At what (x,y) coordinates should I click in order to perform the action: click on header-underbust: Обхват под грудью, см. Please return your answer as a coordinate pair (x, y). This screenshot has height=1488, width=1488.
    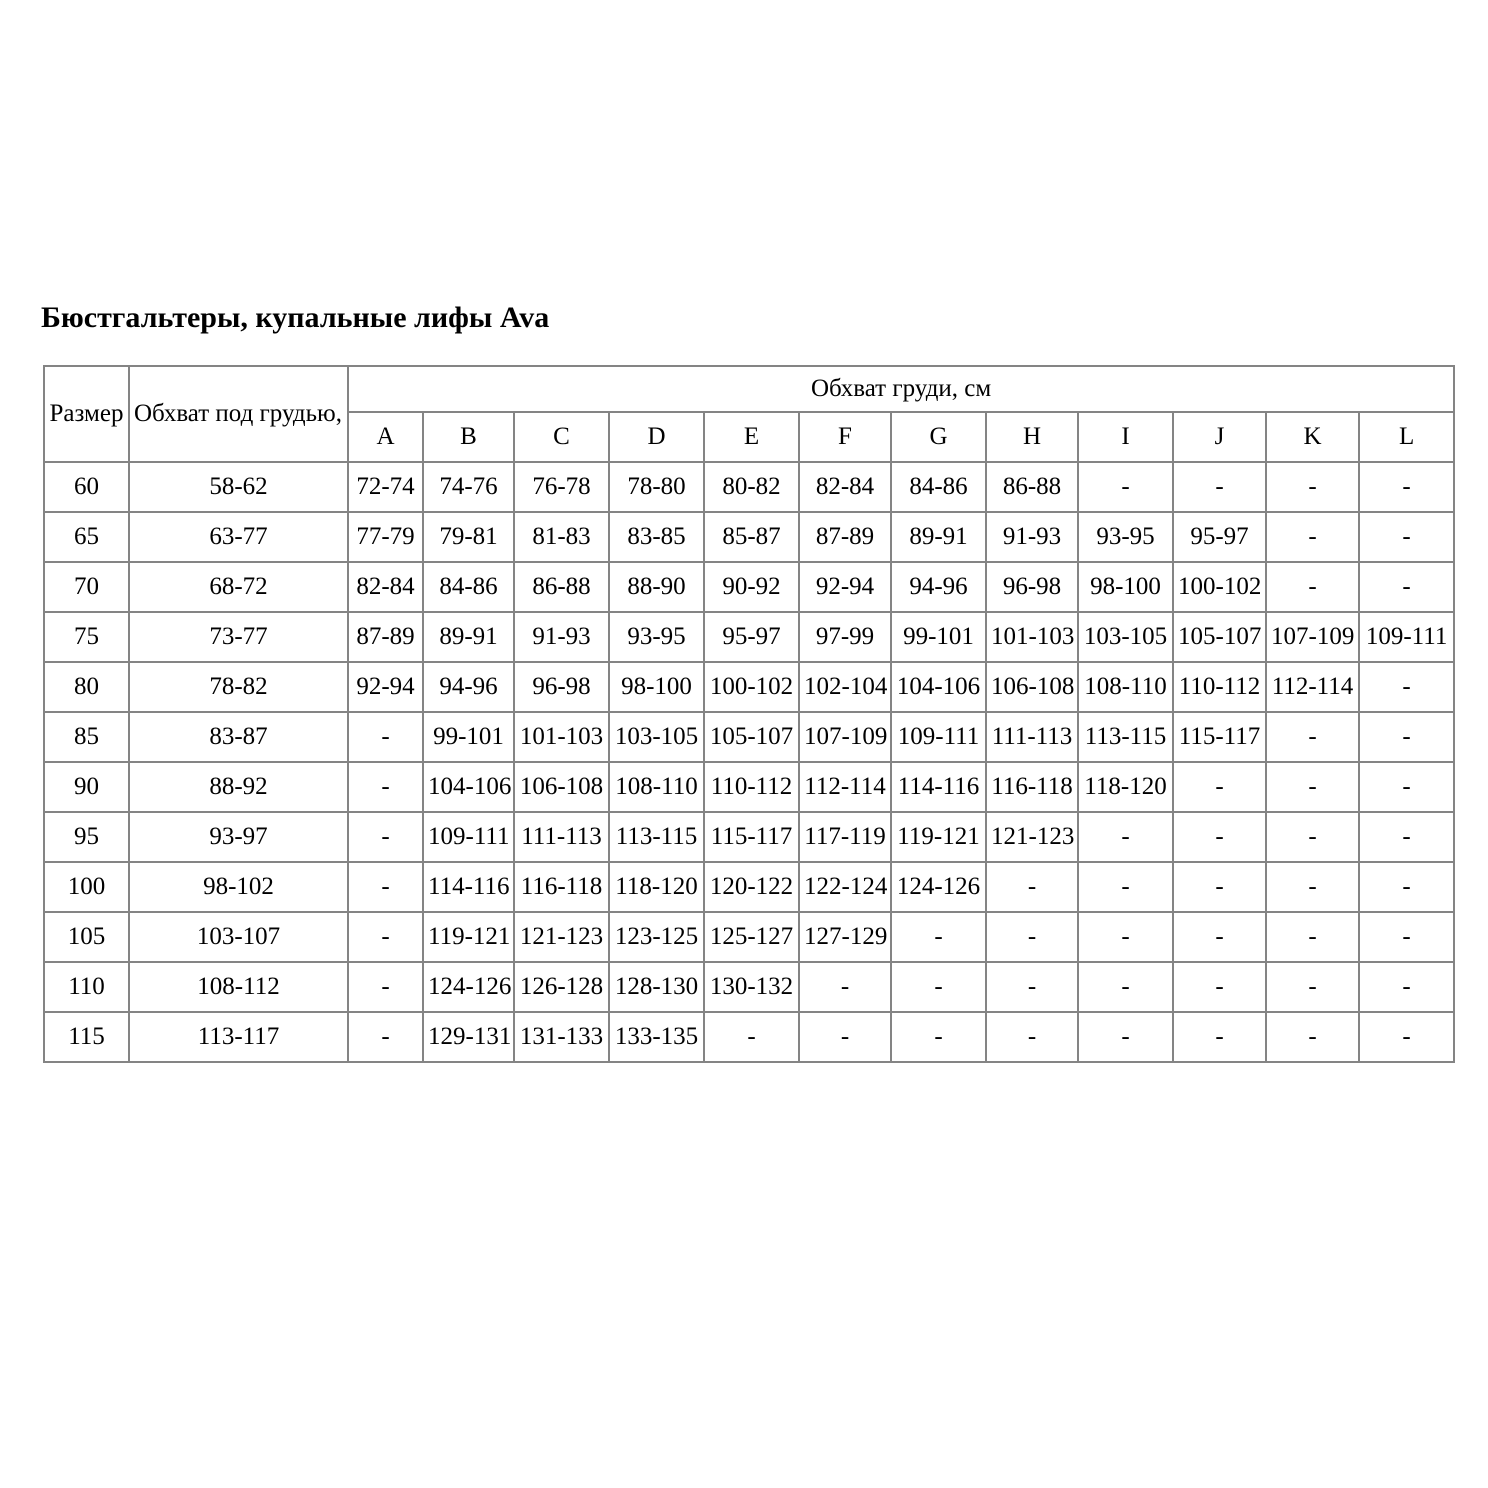
    Looking at the image, I should click on (238, 414).